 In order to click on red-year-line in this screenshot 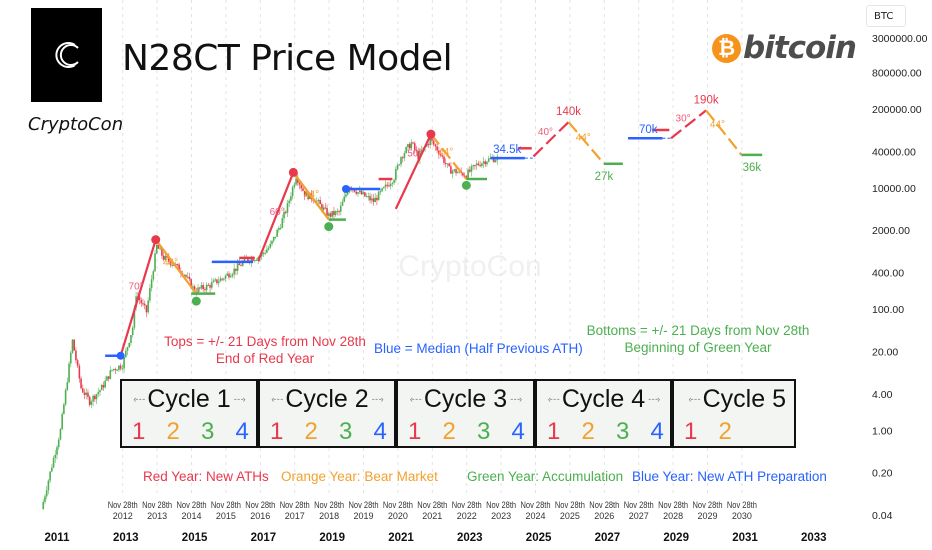, I will do `click(688, 124)`.